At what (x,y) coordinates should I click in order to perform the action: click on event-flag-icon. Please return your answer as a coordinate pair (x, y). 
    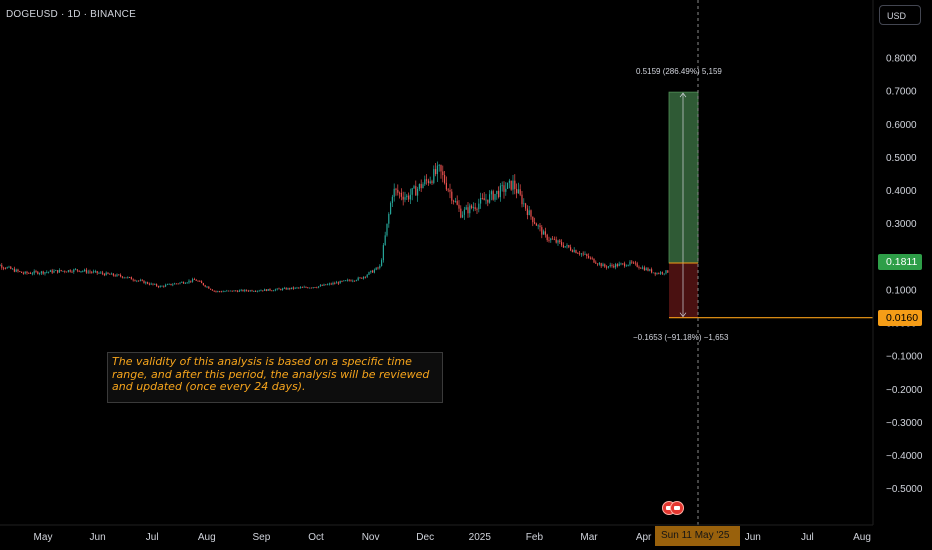
    Looking at the image, I should click on (677, 508).